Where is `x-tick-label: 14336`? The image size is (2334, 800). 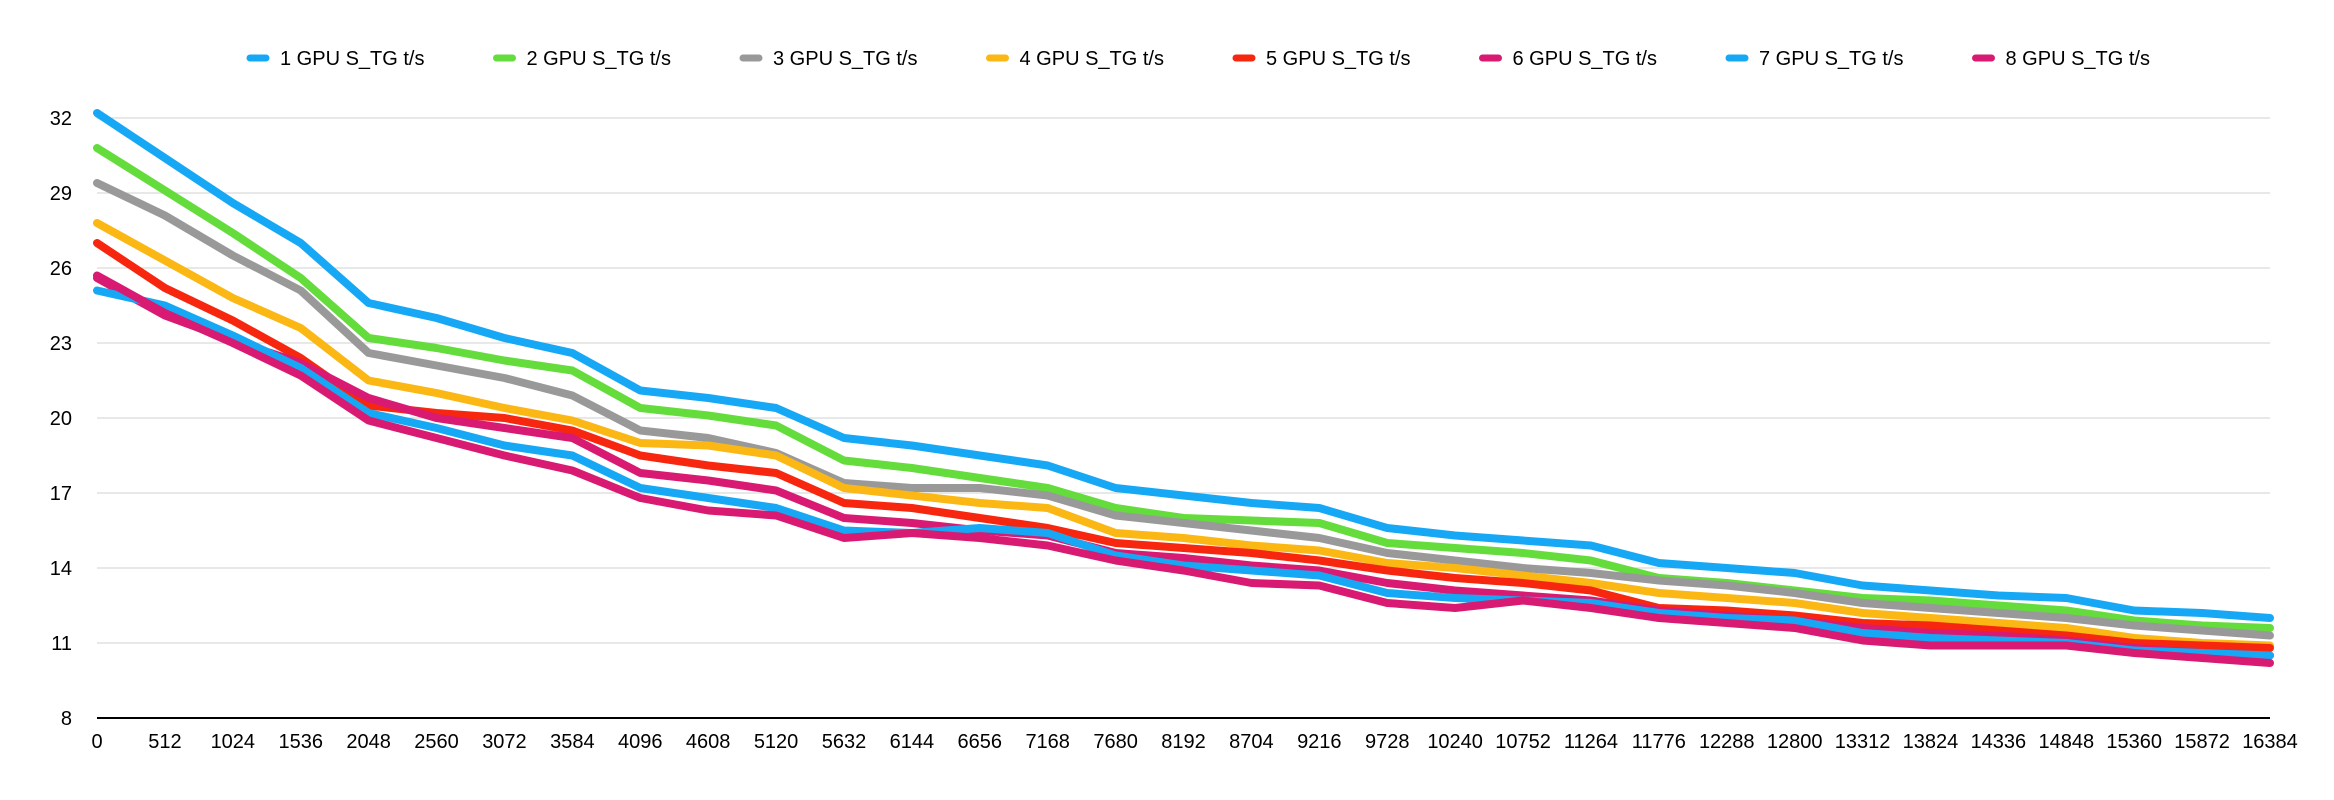
x-tick-label: 14336 is located at coordinates (1999, 742).